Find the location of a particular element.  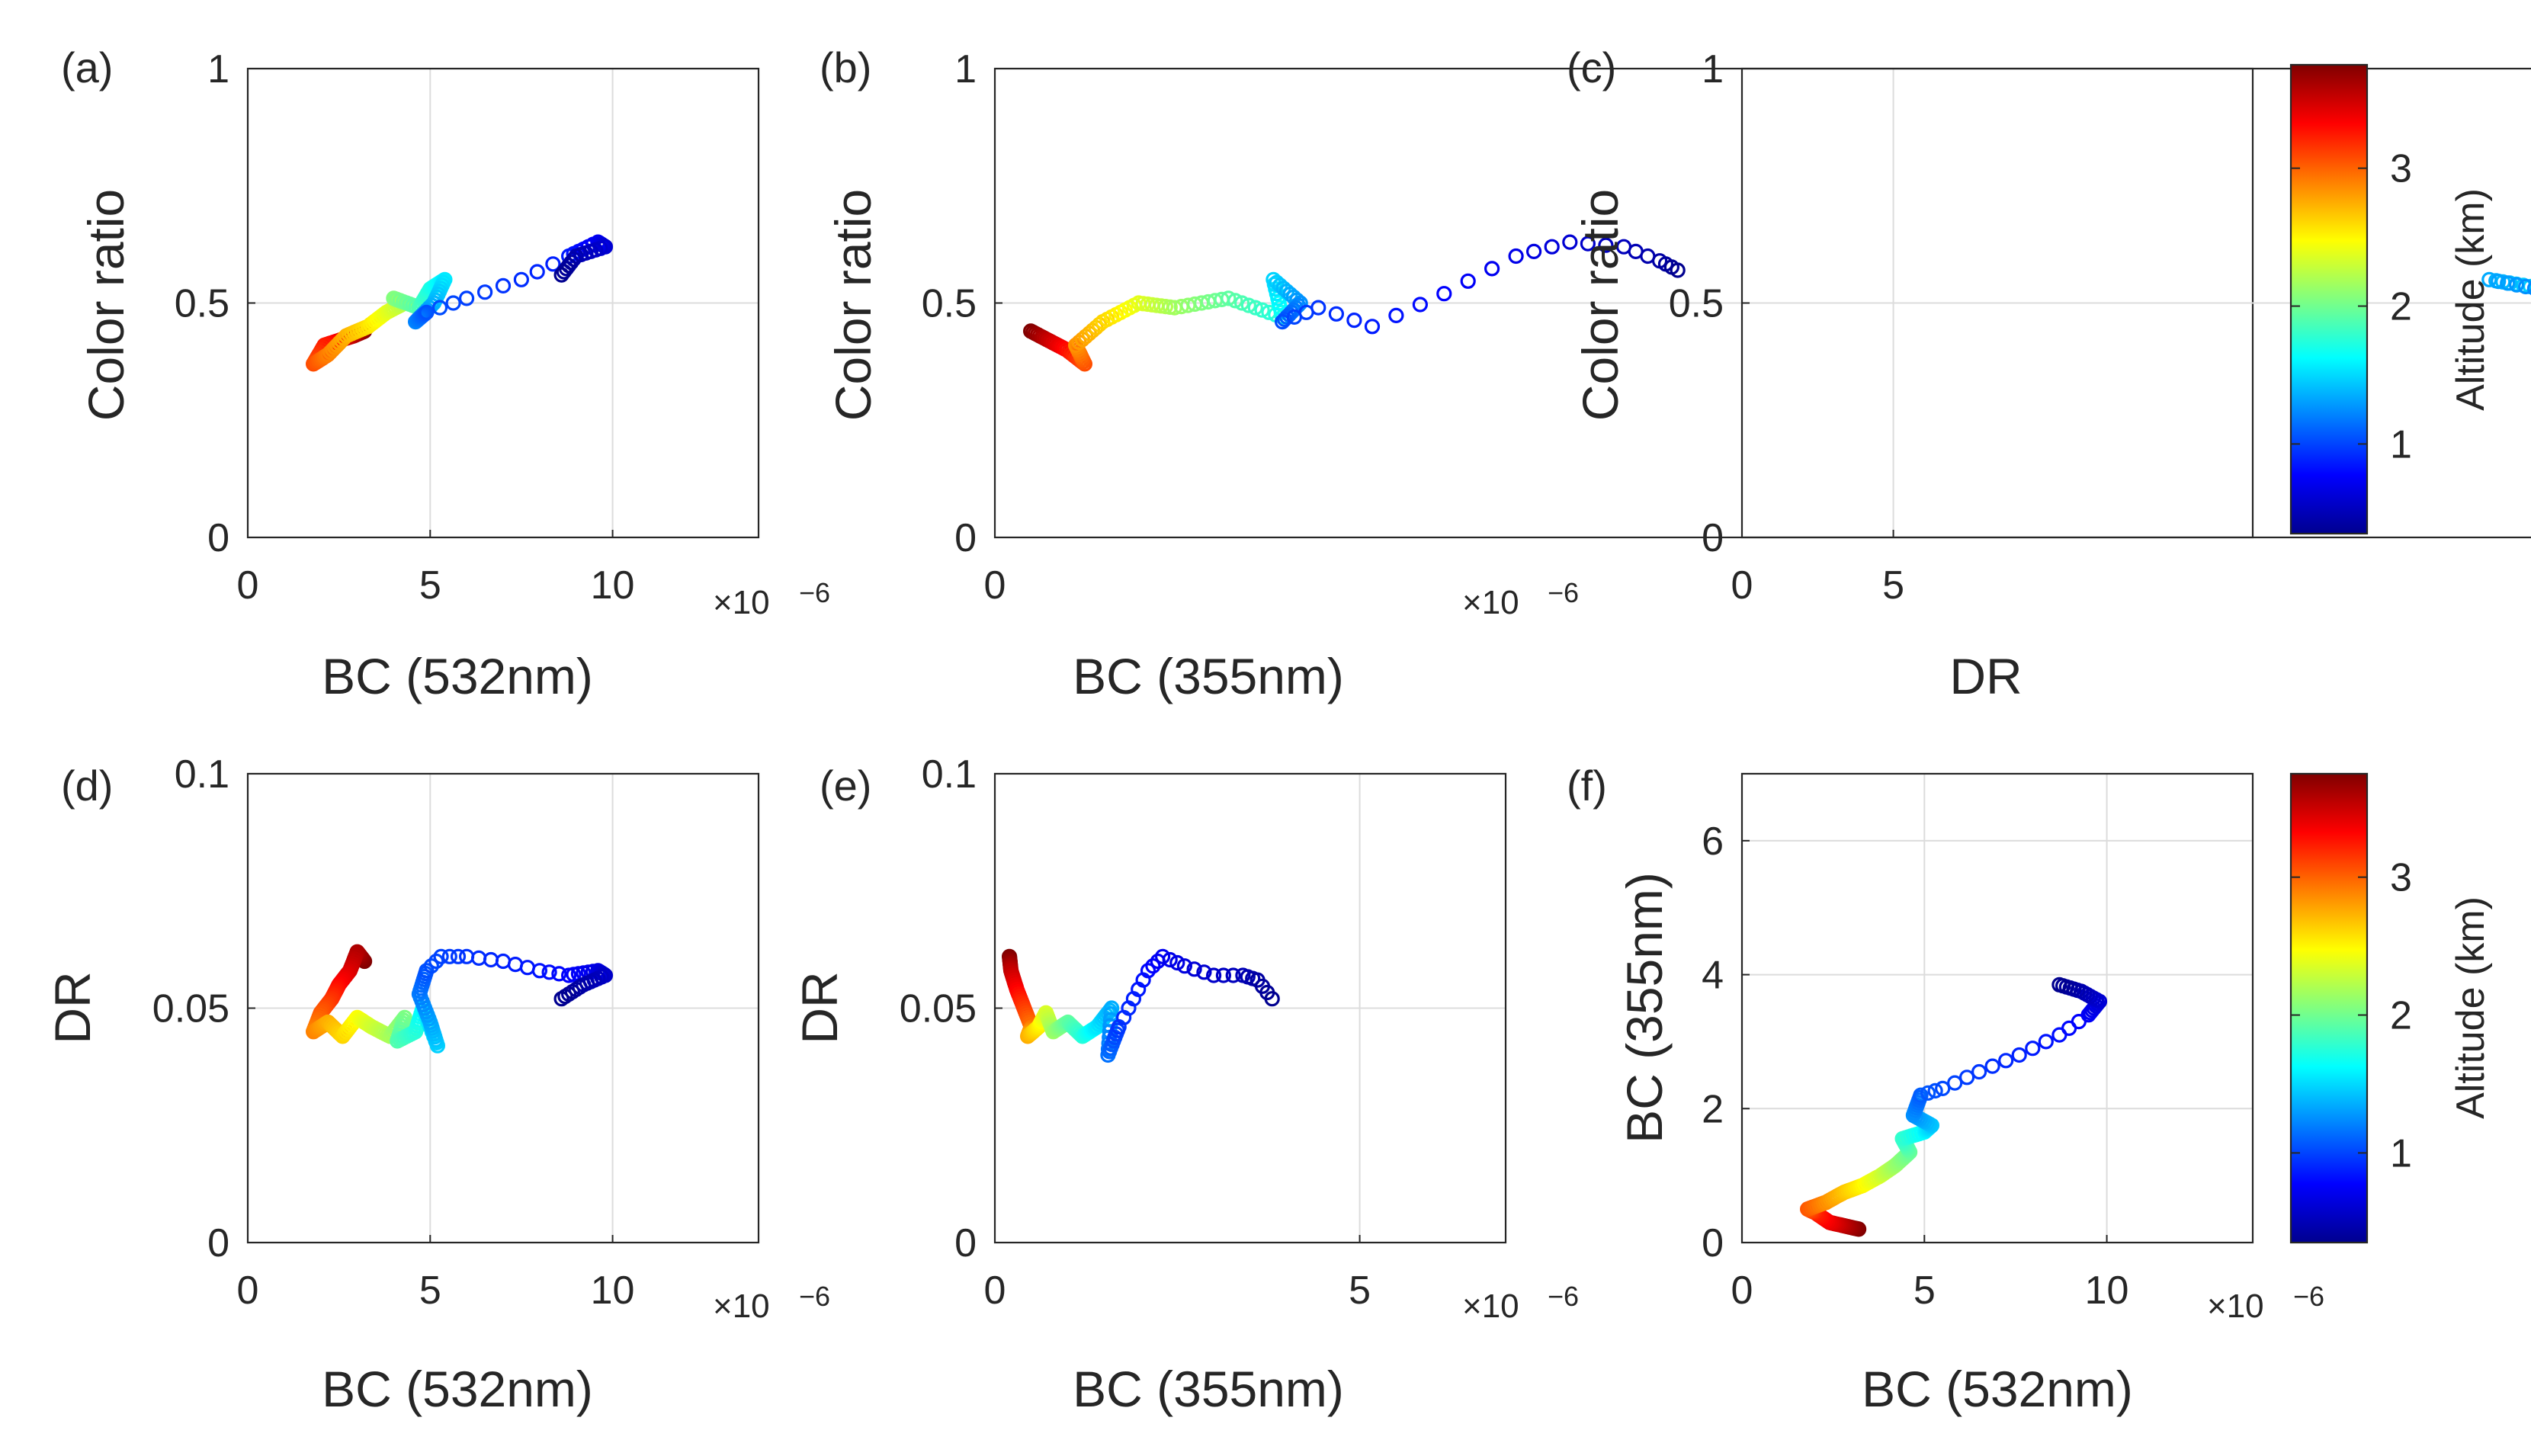

panel-e: 0 5 0 0.05 0.1 (e) DR BC (355nm) ×10 −6 is located at coordinates (1185, 1084).